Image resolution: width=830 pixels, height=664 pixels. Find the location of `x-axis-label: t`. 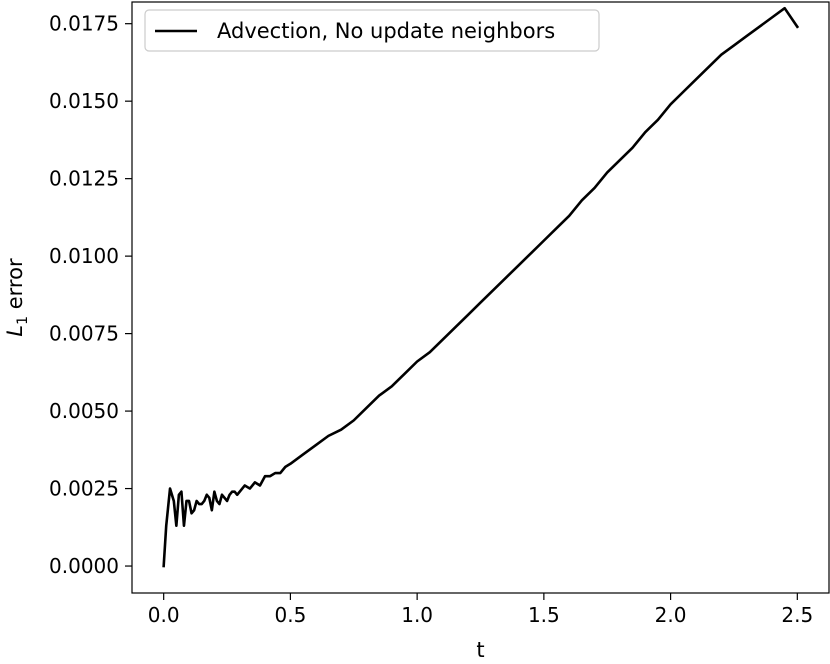

x-axis-label: t is located at coordinates (480, 650).